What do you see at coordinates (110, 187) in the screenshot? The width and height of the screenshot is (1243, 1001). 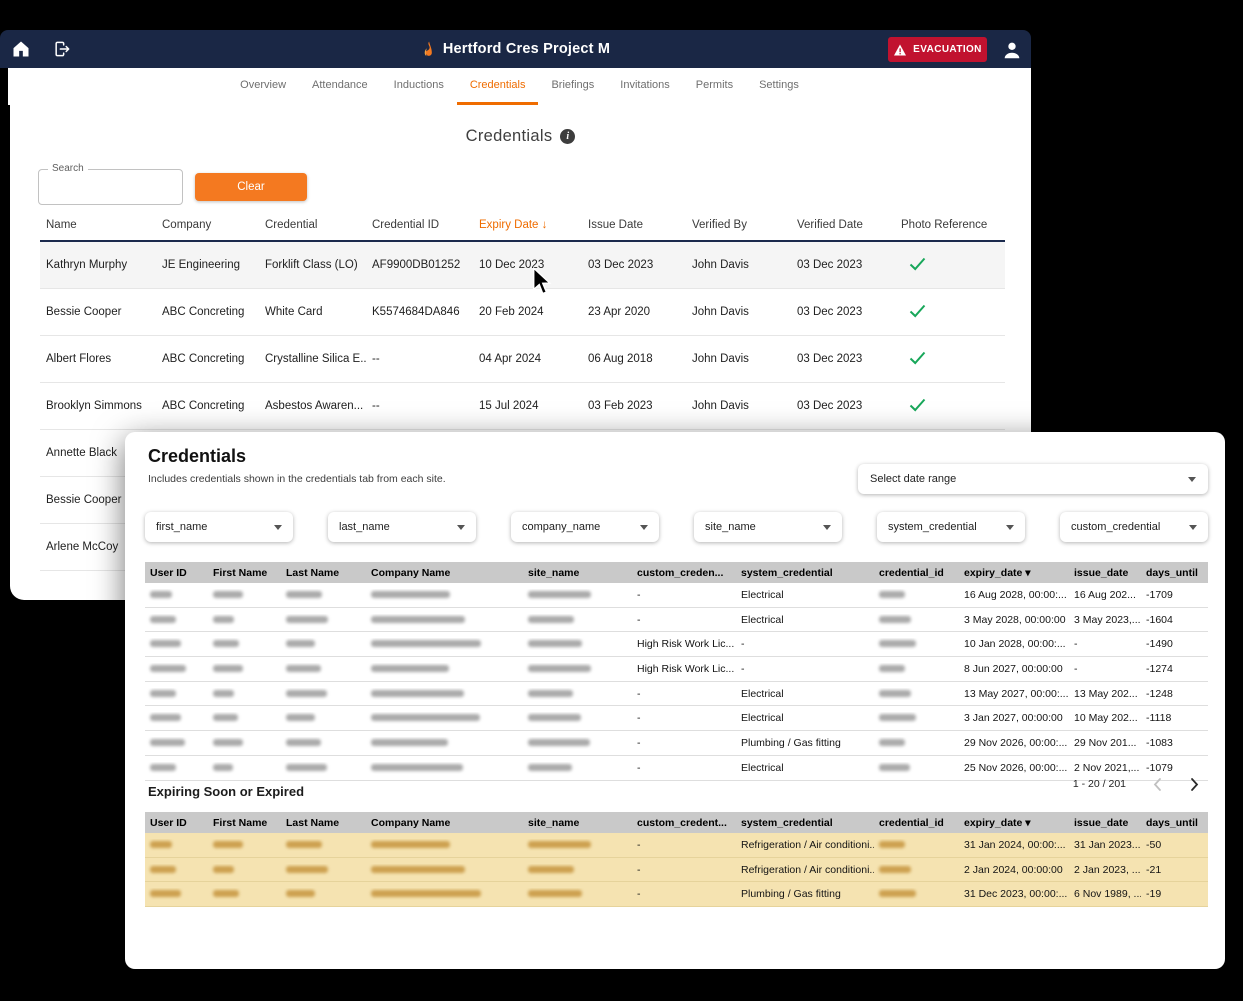 I see `search-input` at bounding box center [110, 187].